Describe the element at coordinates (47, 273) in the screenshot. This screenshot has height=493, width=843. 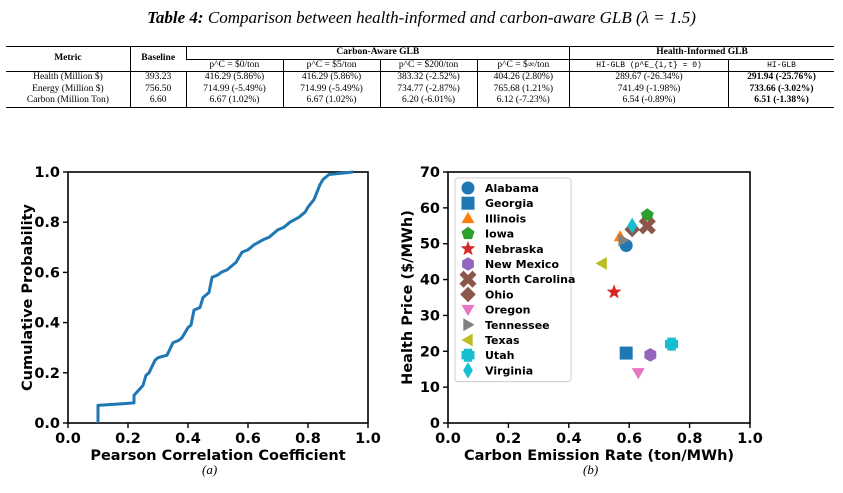
I see `cdf-y-tick-label: 0.6` at that location.